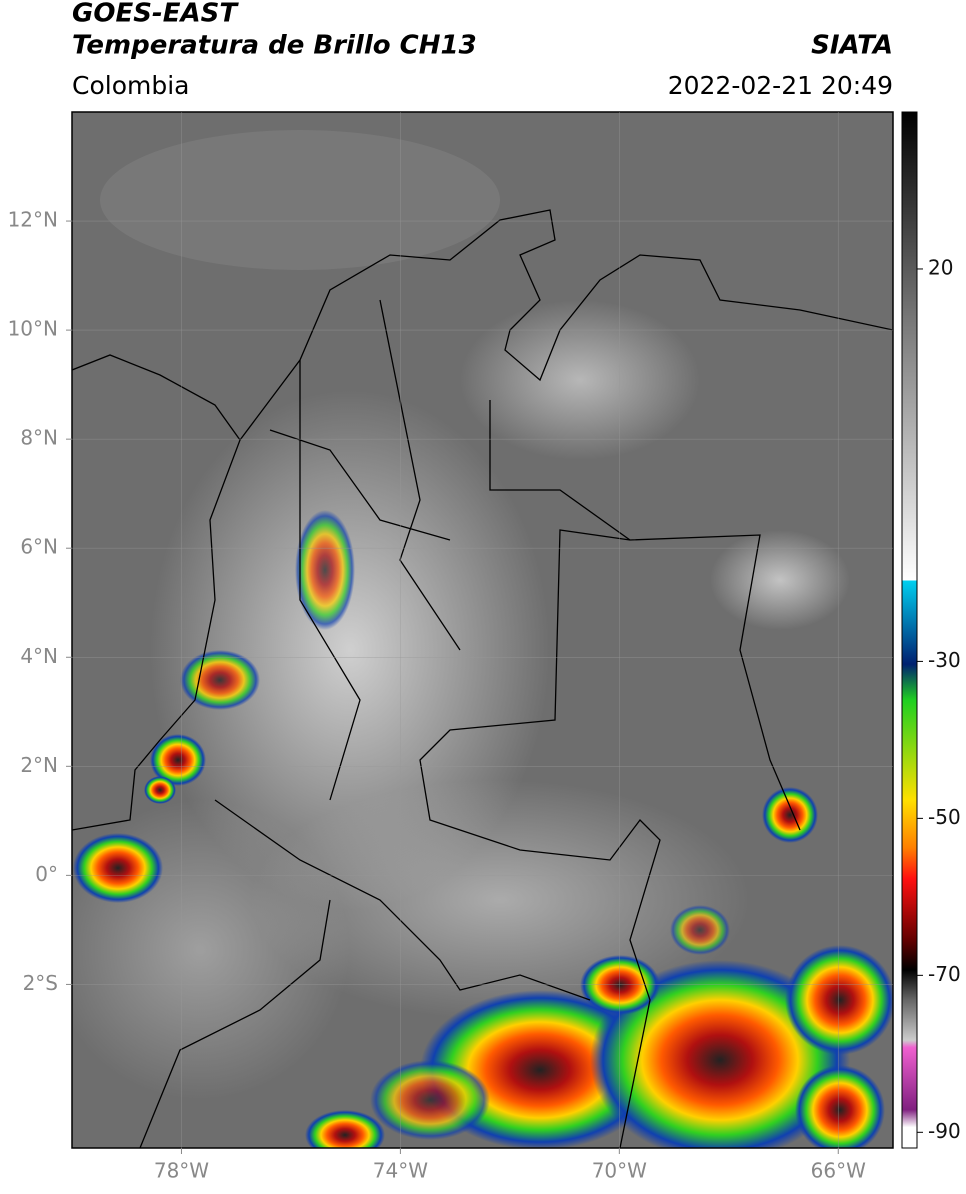  Describe the element at coordinates (155, 14) in the screenshot. I see `title: GOES-EAST` at that location.